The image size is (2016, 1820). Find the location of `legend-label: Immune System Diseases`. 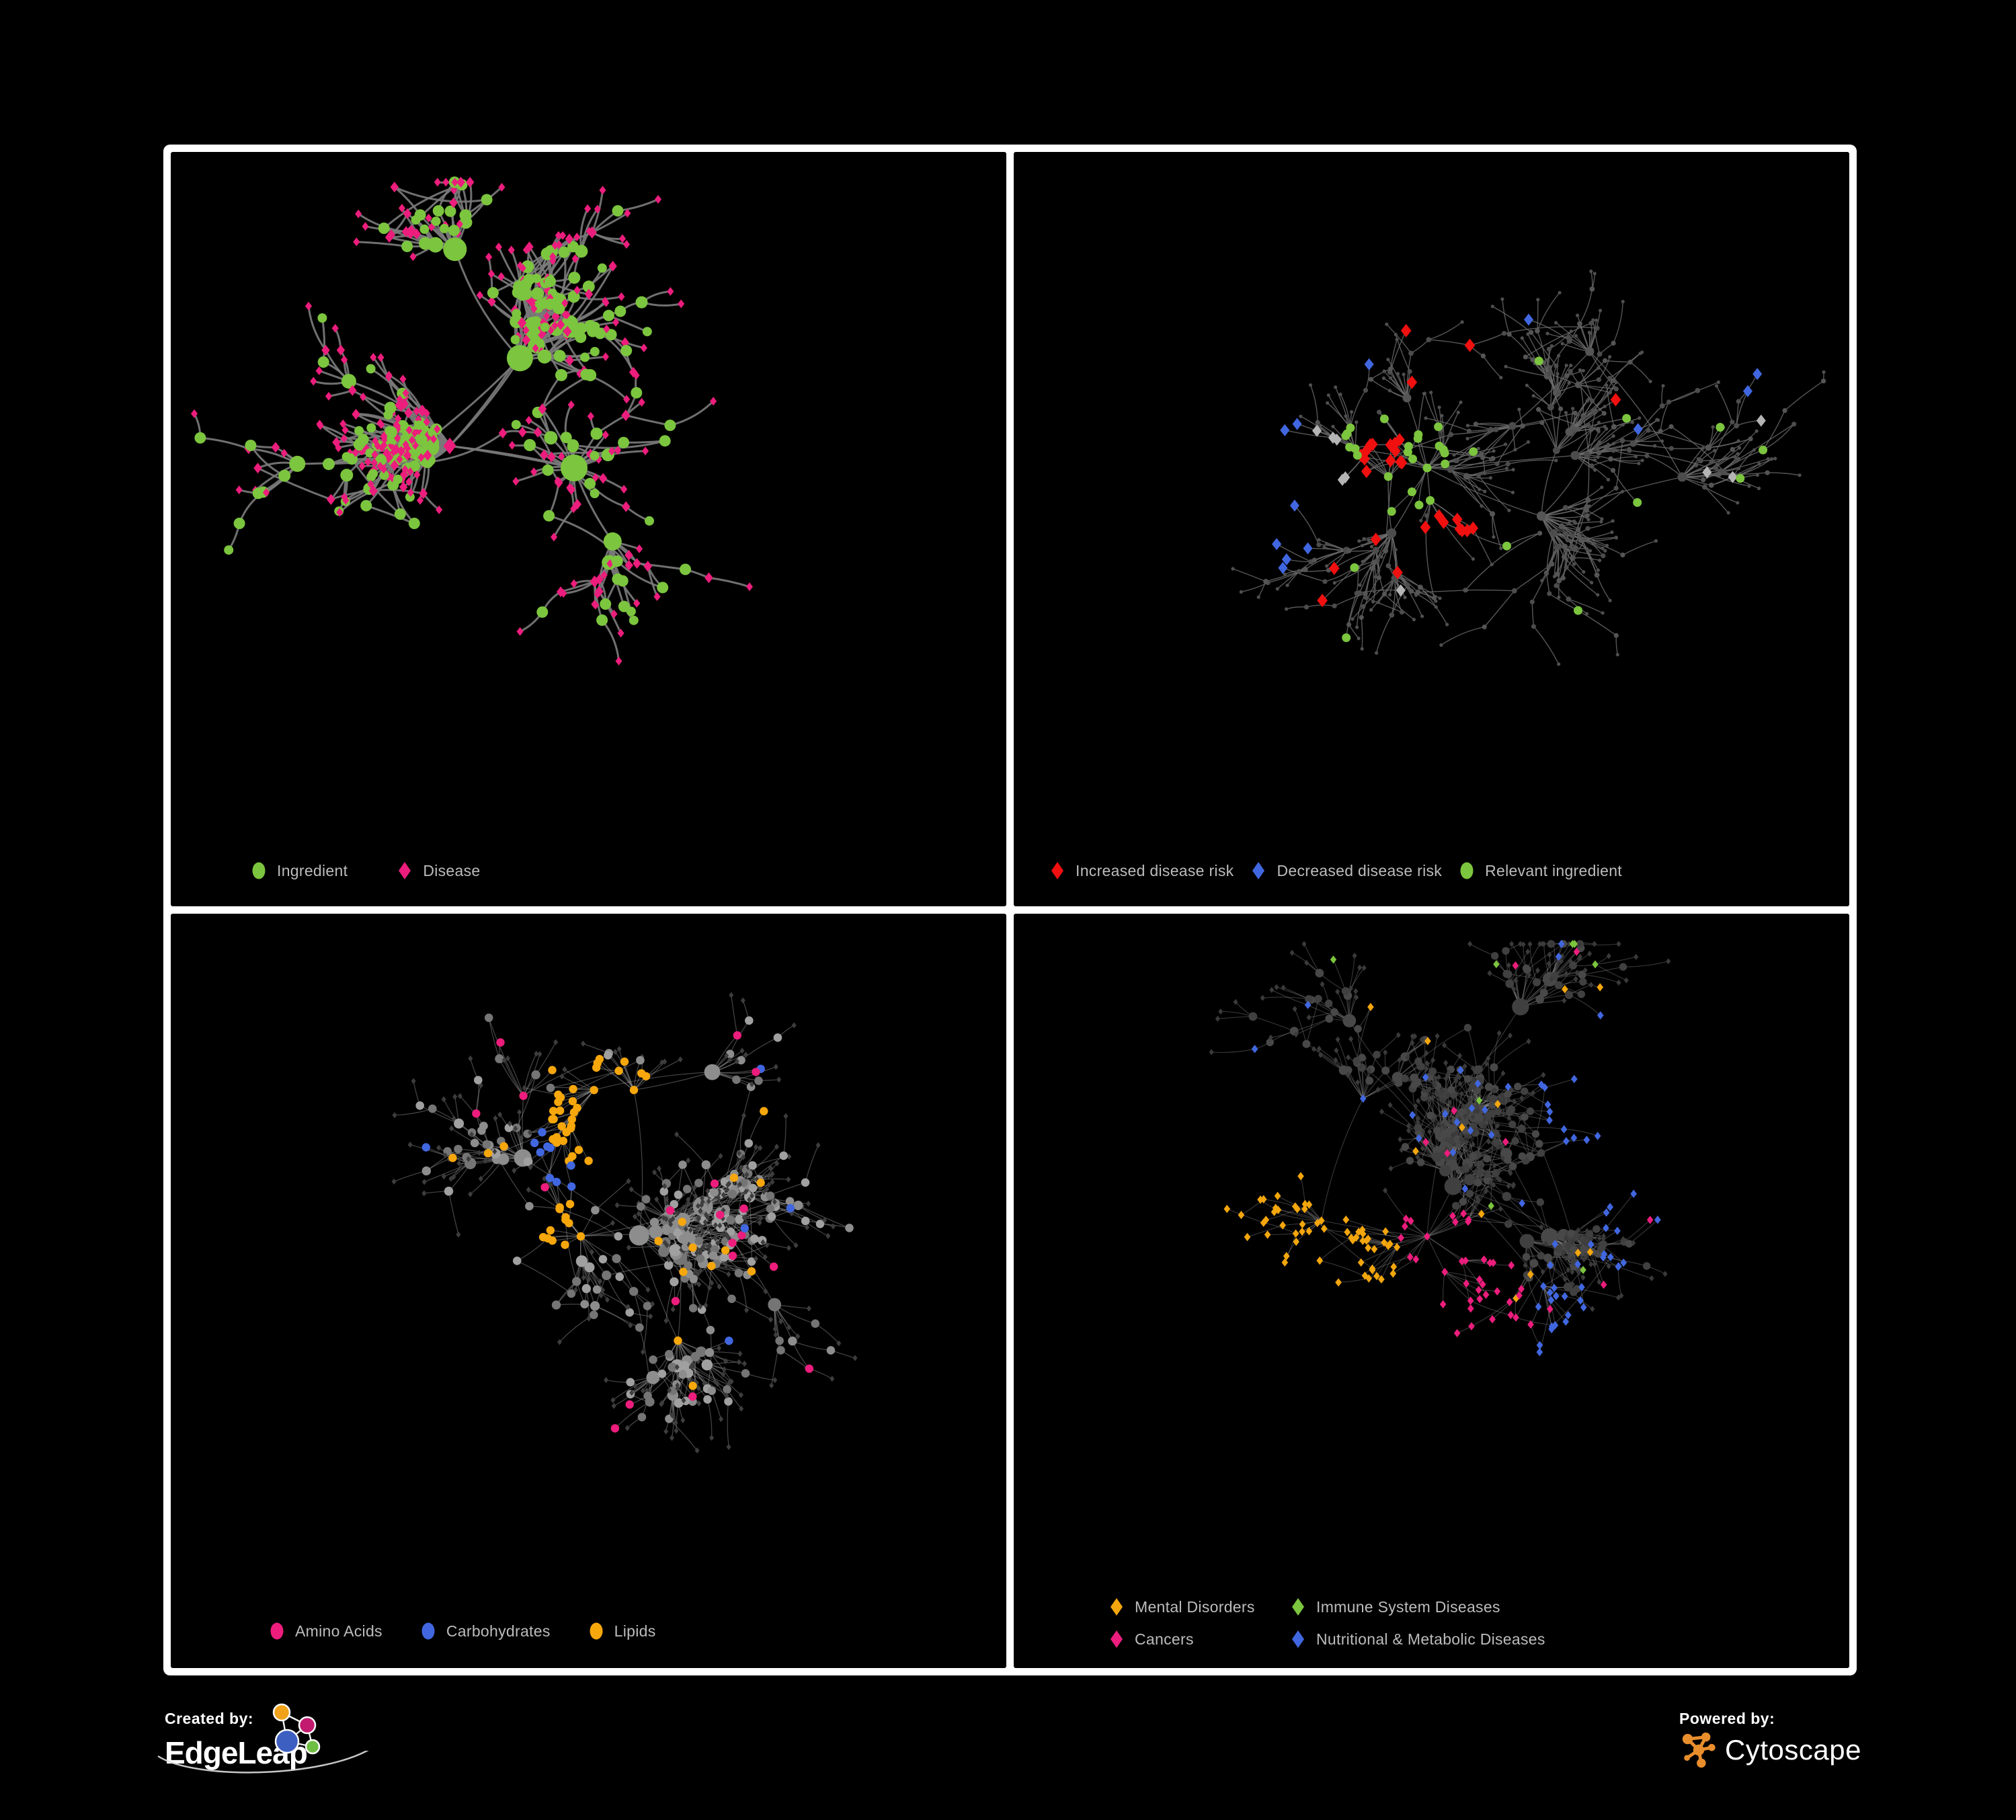

legend-label: Immune System Diseases is located at coordinates (1408, 1606).